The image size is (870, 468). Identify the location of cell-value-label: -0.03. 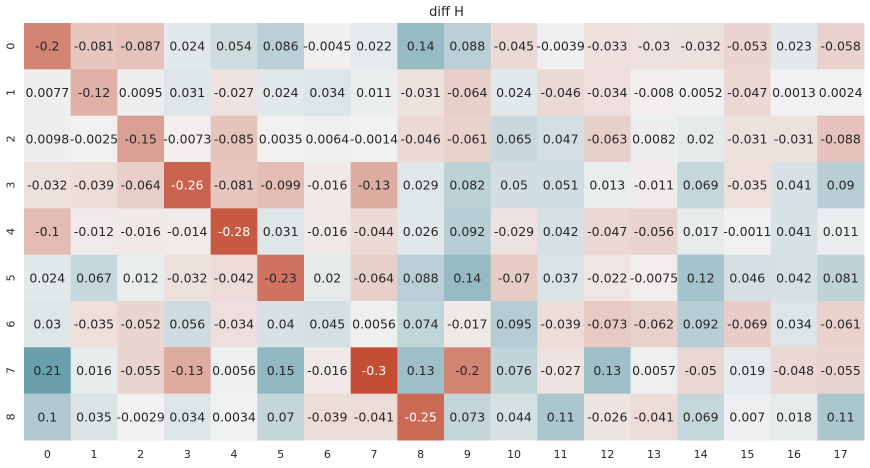
(654, 46).